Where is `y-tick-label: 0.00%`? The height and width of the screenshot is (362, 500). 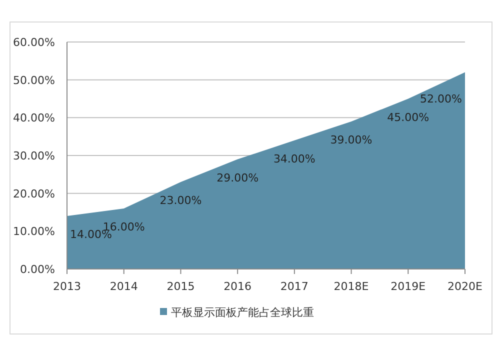 y-tick-label: 0.00% is located at coordinates (37, 269).